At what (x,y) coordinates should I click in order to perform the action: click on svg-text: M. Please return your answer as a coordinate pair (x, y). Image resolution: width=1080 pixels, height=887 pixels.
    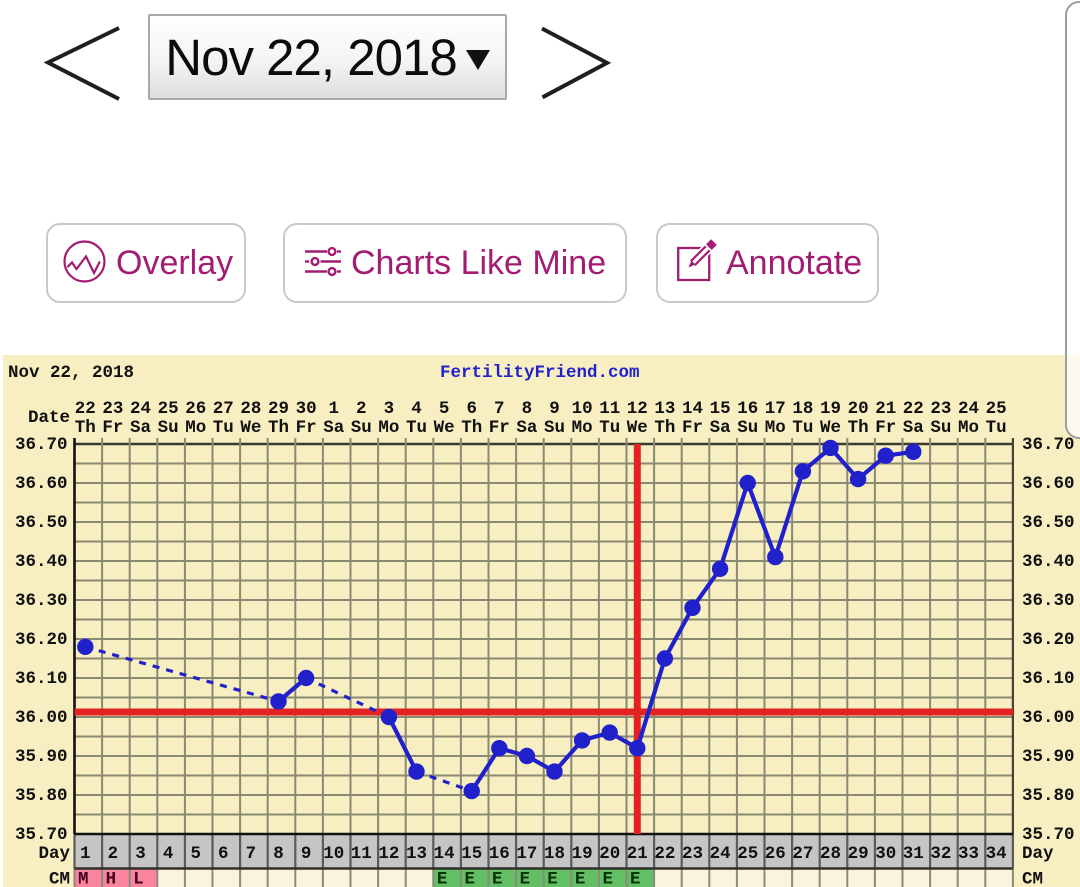
    Looking at the image, I should click on (83, 878).